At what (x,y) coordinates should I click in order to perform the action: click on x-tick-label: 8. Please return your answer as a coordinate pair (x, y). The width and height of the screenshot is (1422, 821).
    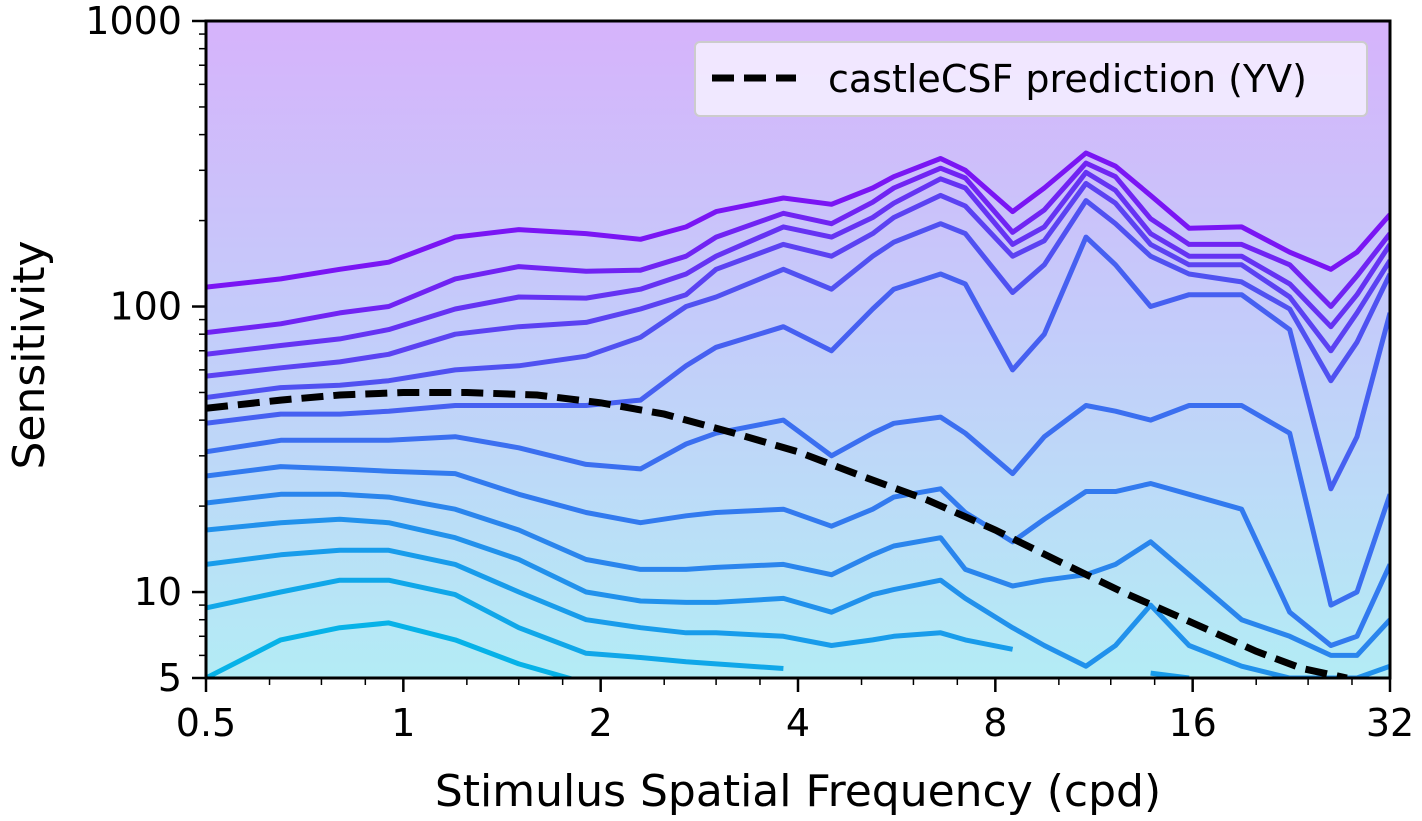
    Looking at the image, I should click on (995, 723).